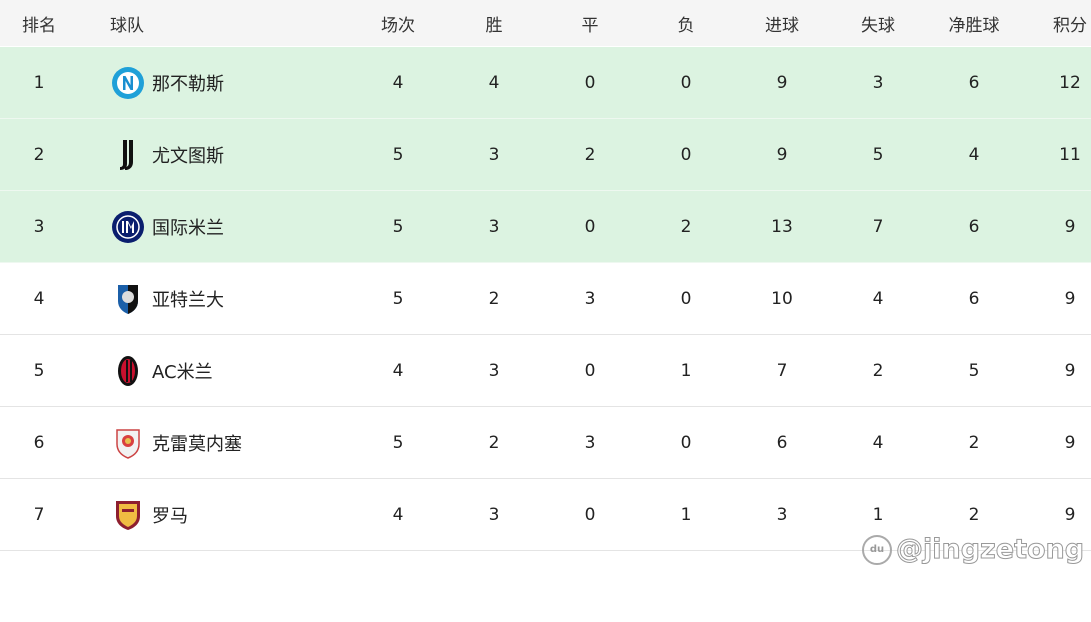  Describe the element at coordinates (1070, 25) in the screenshot. I see `header-points: 积分` at that location.